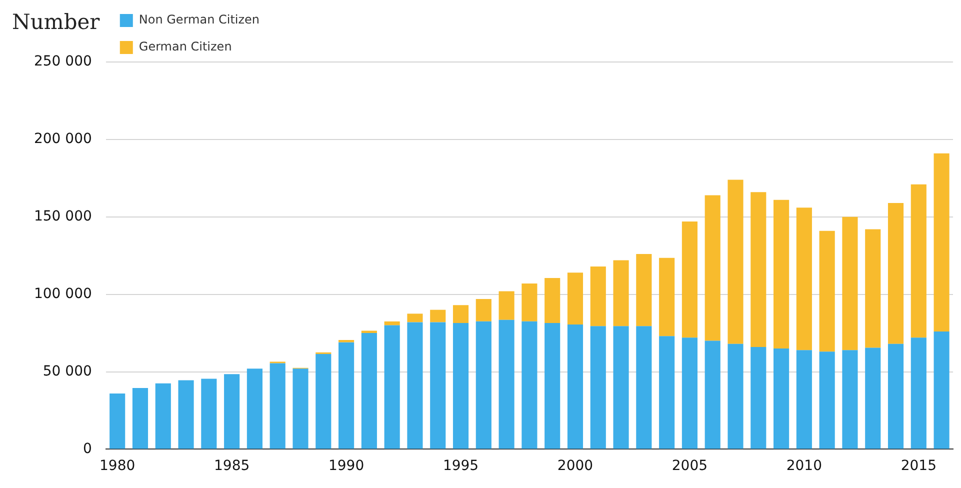 The width and height of the screenshot is (961, 488). Describe the element at coordinates (67, 371) in the screenshot. I see `y-tick-label: 50 000` at that location.